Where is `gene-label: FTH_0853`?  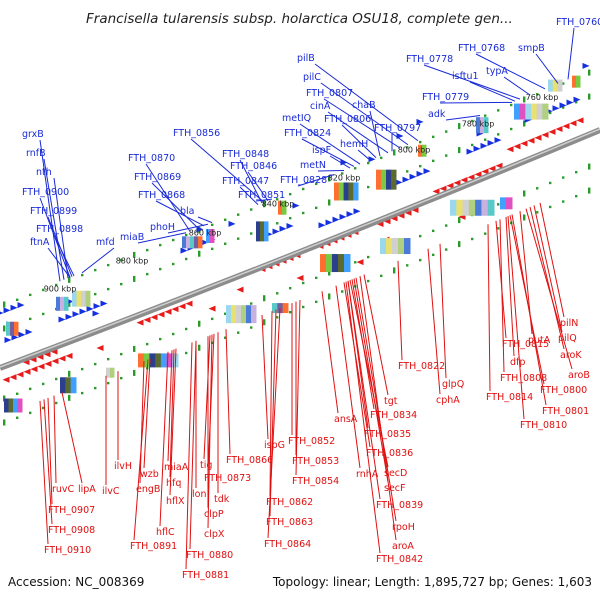
gene-label: FTH_0853 is located at coordinates (315, 461).